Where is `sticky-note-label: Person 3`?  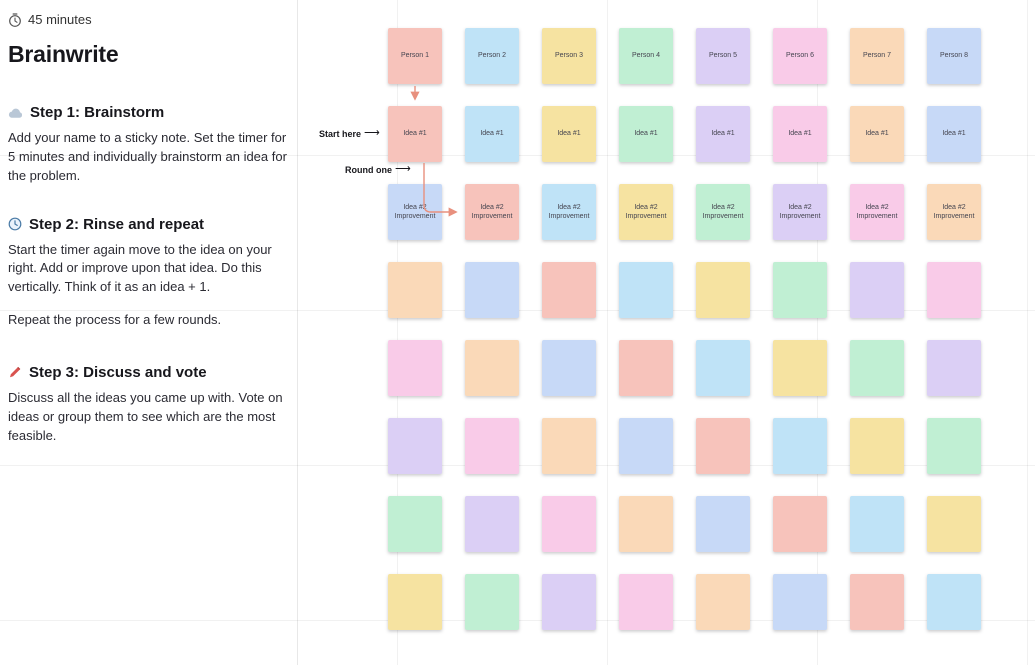
sticky-note-label: Person 3 is located at coordinates (569, 56).